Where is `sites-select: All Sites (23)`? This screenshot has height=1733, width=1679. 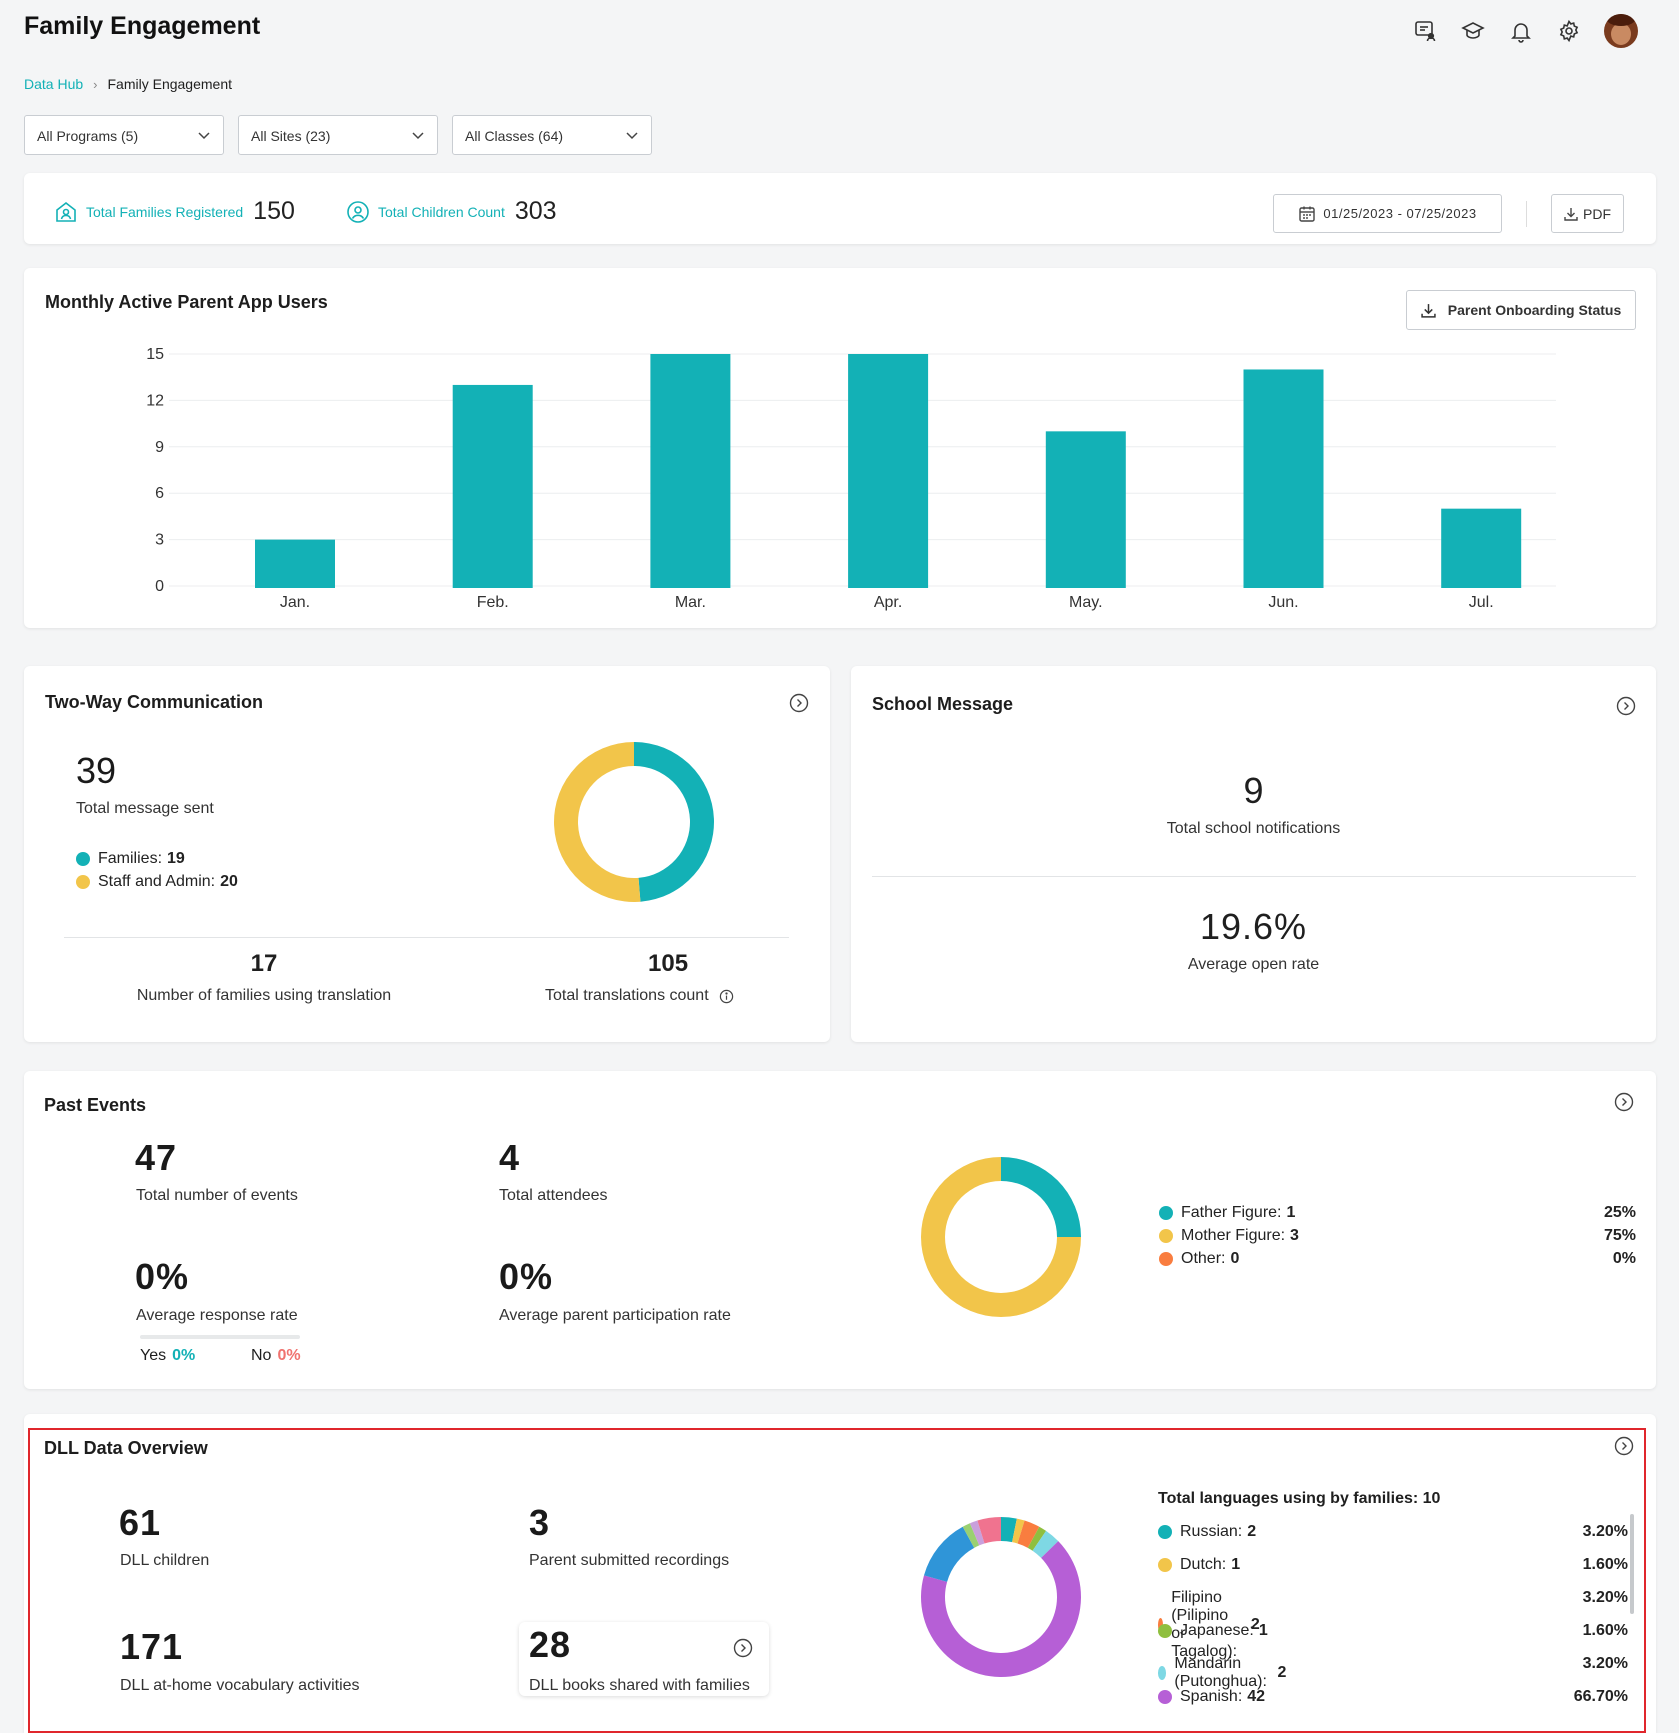
sites-select: All Sites (23) is located at coordinates (338, 135).